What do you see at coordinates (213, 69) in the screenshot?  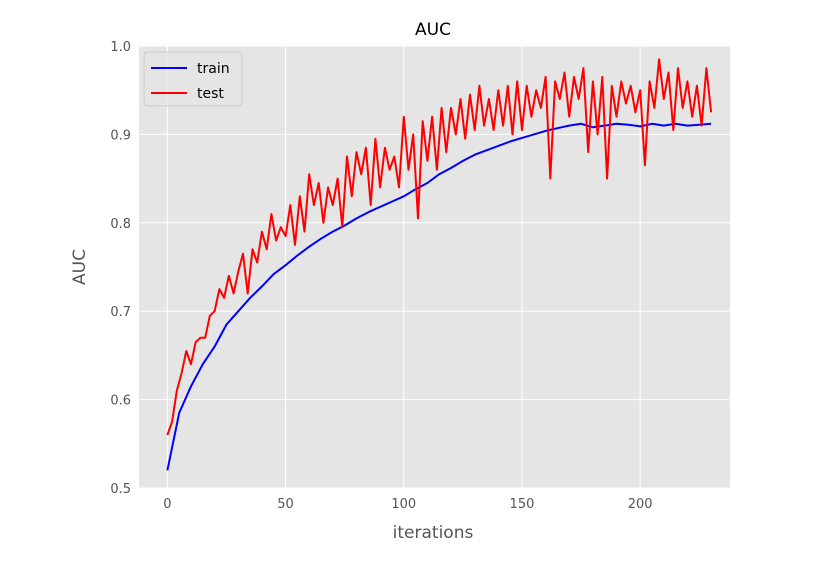 I see `legend-label-train: train` at bounding box center [213, 69].